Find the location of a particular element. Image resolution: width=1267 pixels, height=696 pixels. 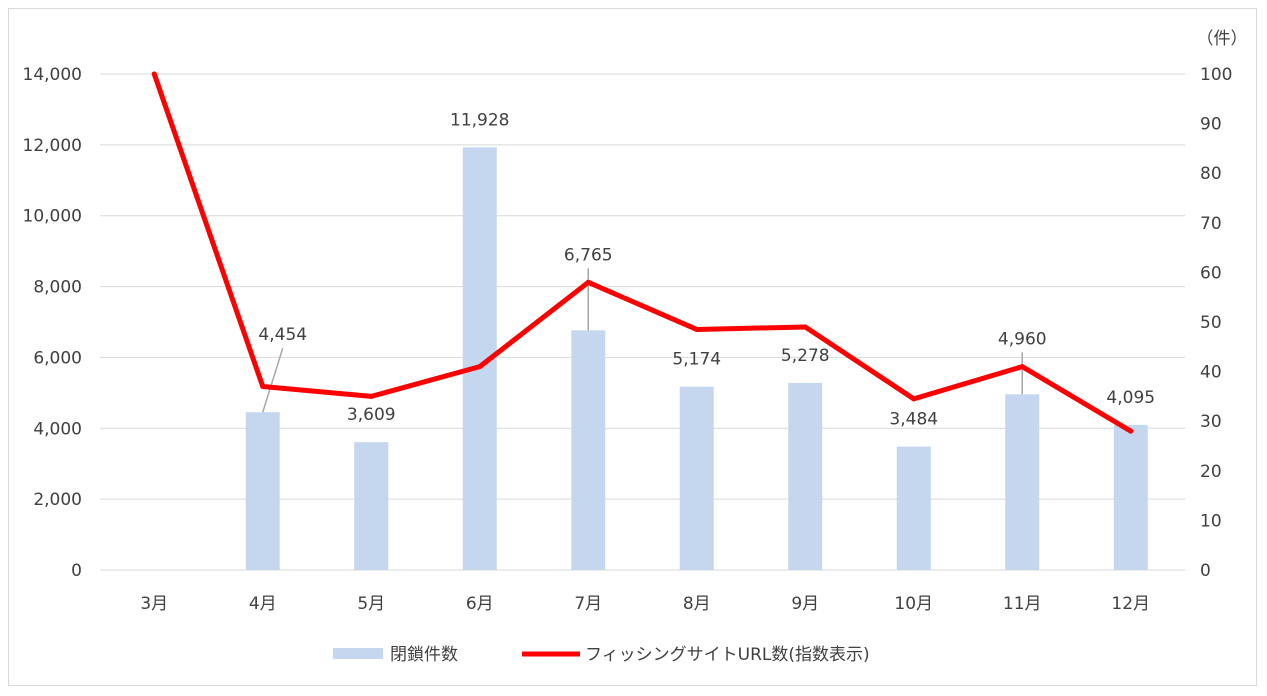

left-axis-tick-label: 6,000 is located at coordinates (57, 358).